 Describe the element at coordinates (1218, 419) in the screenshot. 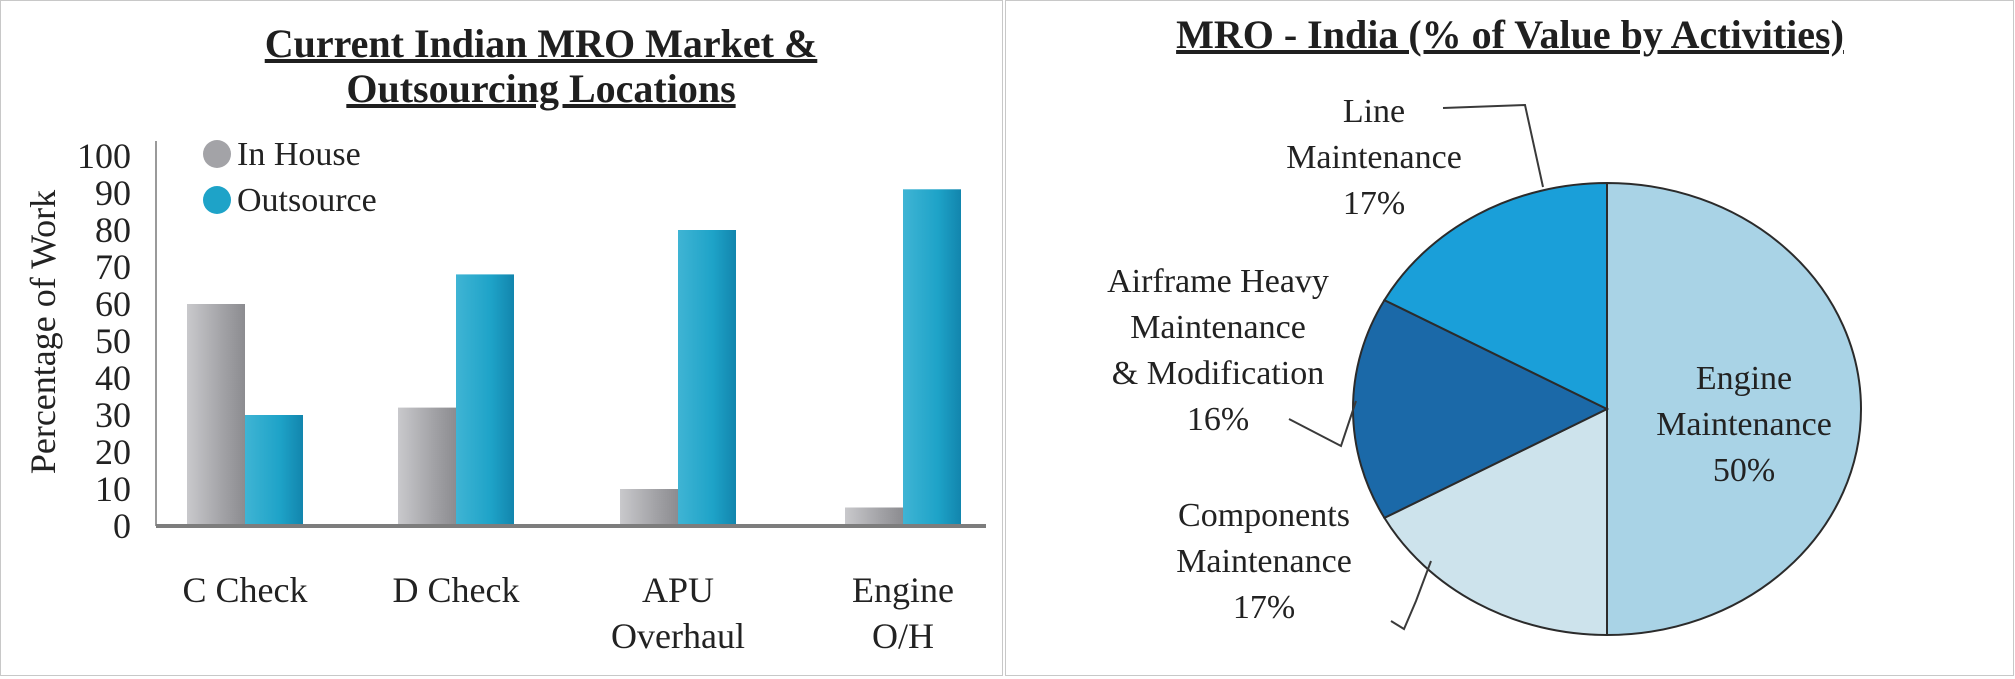

I see `pie-slice-percent: 16%` at that location.